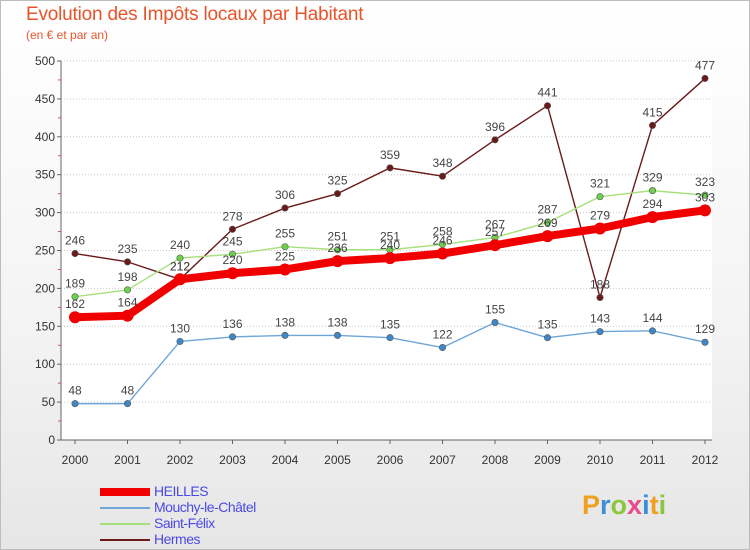 Image resolution: width=750 pixels, height=550 pixels. I want to click on logo-letter: o, so click(619, 505).